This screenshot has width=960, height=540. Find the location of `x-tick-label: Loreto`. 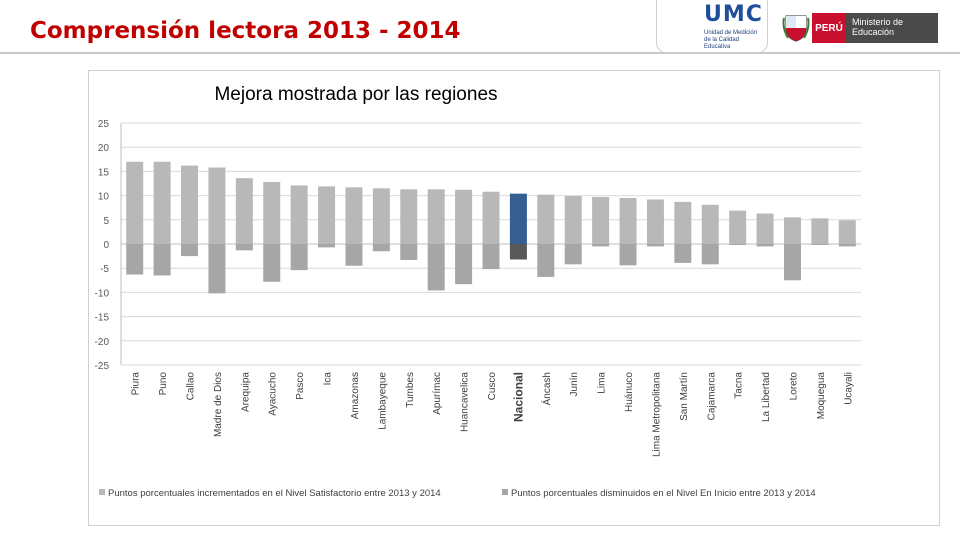

x-tick-label: Loreto is located at coordinates (793, 386).